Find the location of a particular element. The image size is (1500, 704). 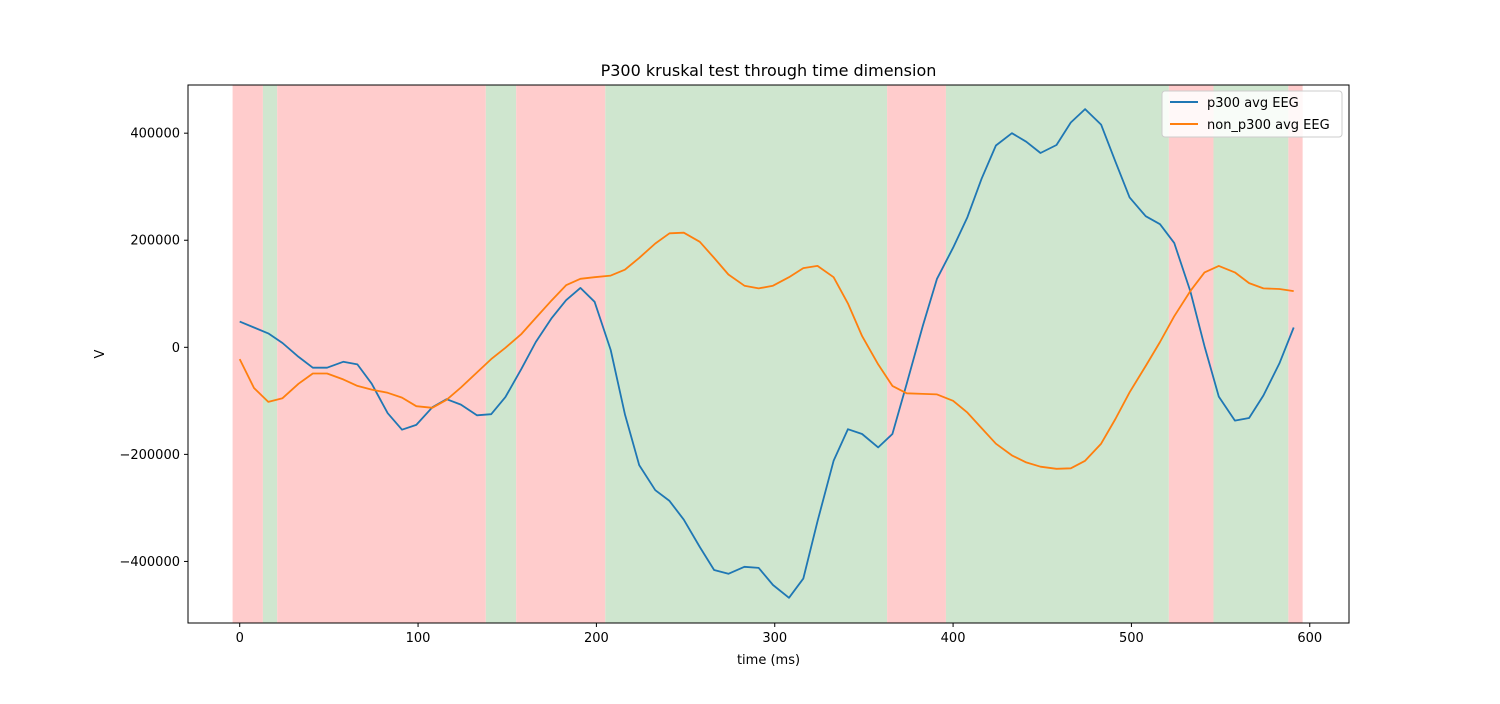

y-tick-label: −400000 is located at coordinates (149, 562).